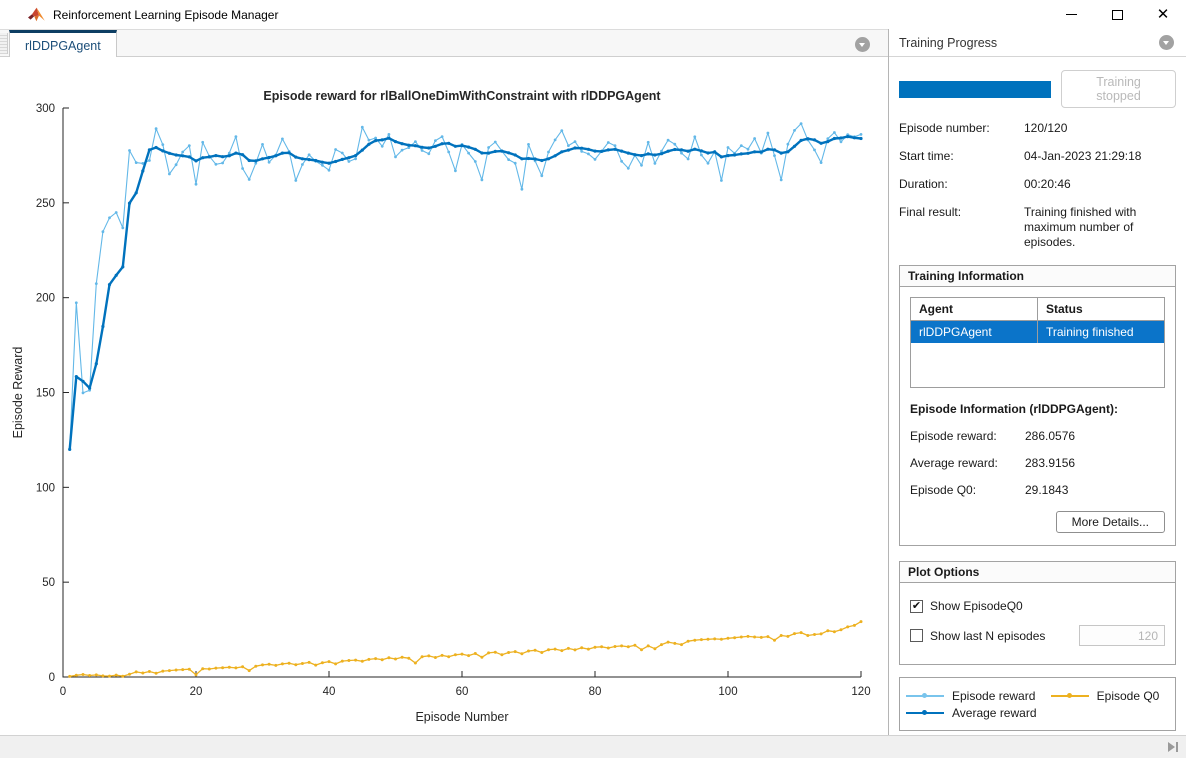  I want to click on legend-label: Episode Q0, so click(1128, 695).